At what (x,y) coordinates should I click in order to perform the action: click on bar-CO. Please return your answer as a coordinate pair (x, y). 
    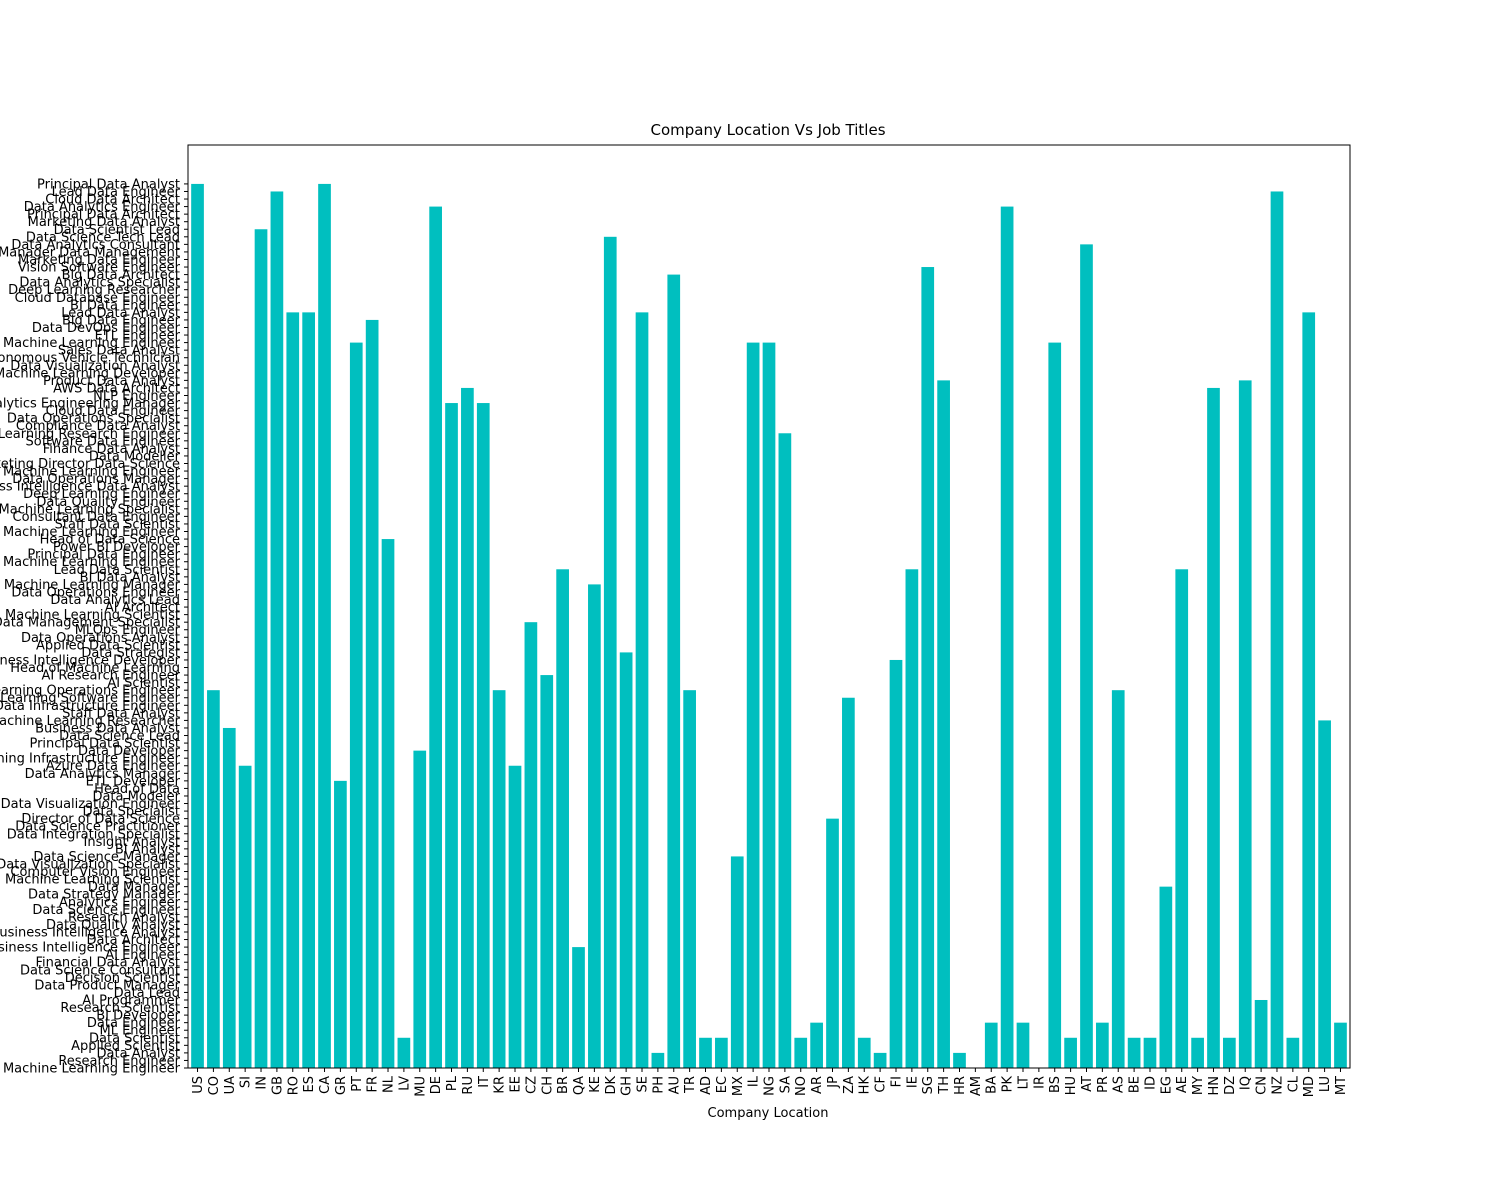
    Looking at the image, I should click on (213, 879).